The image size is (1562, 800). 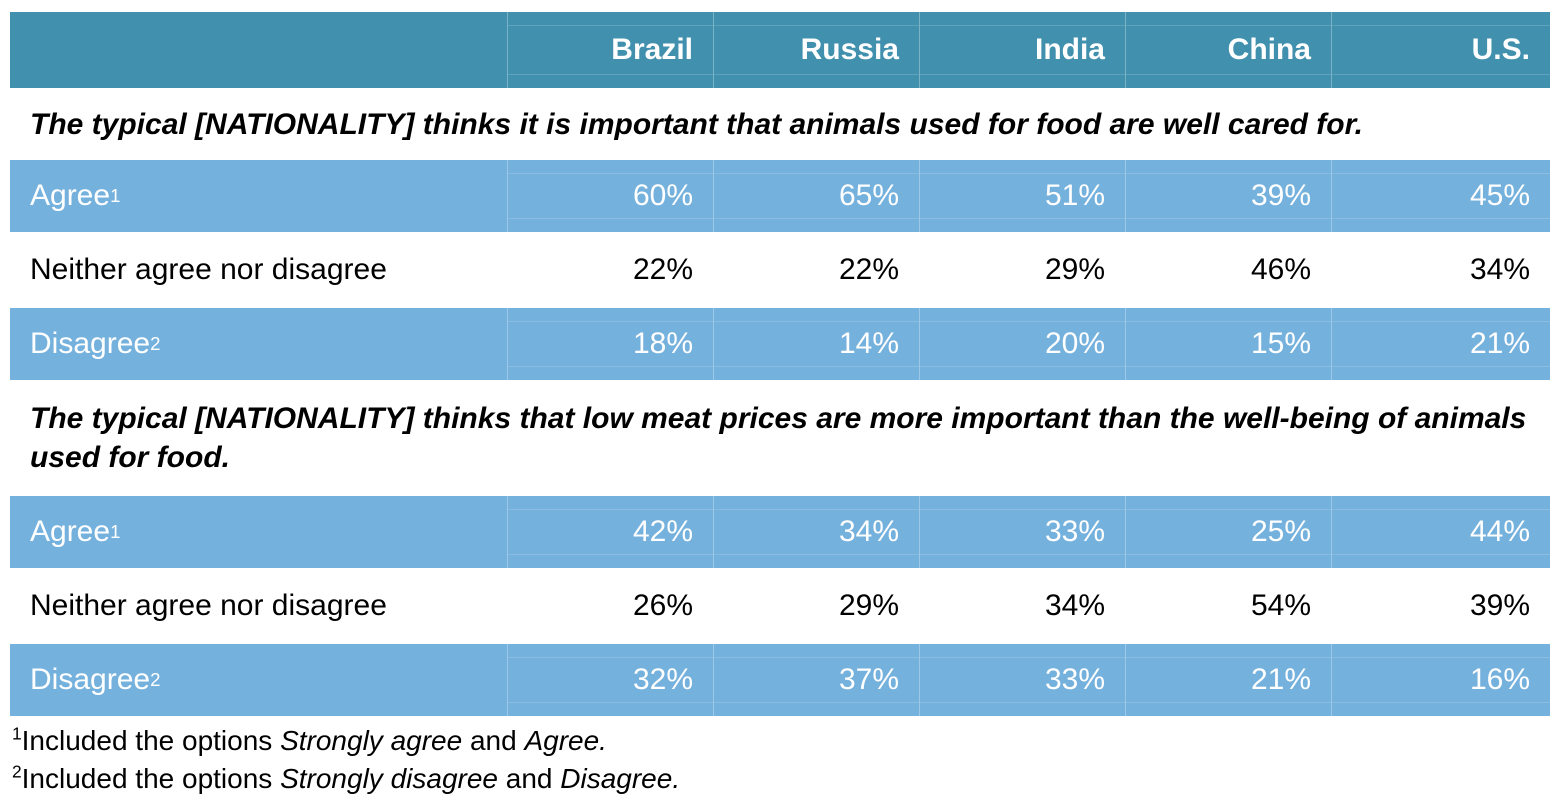 I want to click on value-cell-us: 16%, so click(x=1440, y=680).